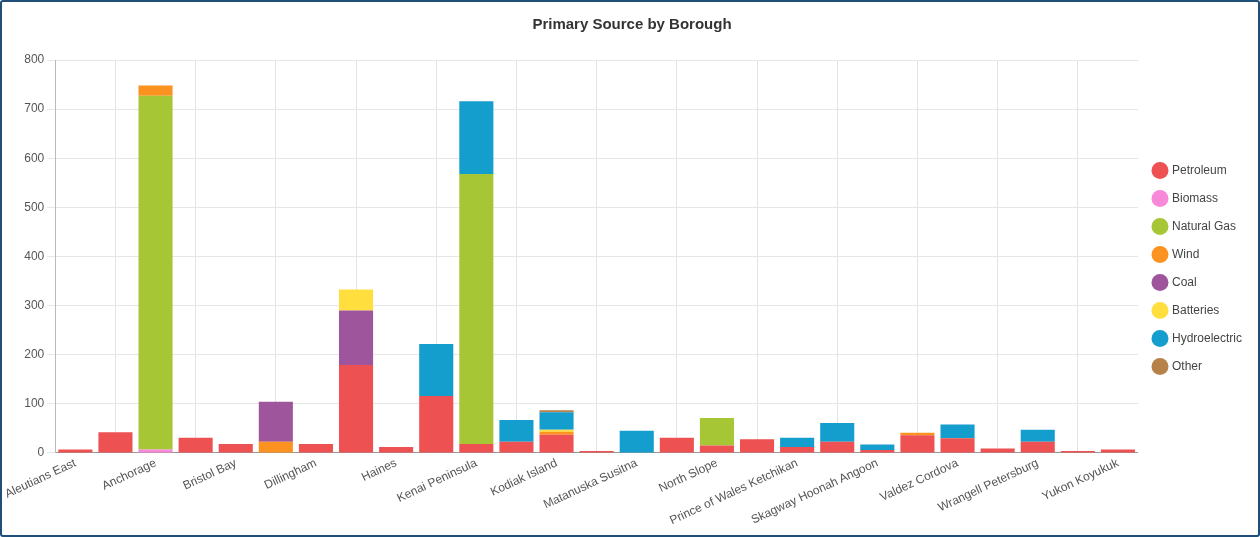 This screenshot has width=1260, height=537. What do you see at coordinates (1207, 337) in the screenshot?
I see `legend-label: Hydroelectric` at bounding box center [1207, 337].